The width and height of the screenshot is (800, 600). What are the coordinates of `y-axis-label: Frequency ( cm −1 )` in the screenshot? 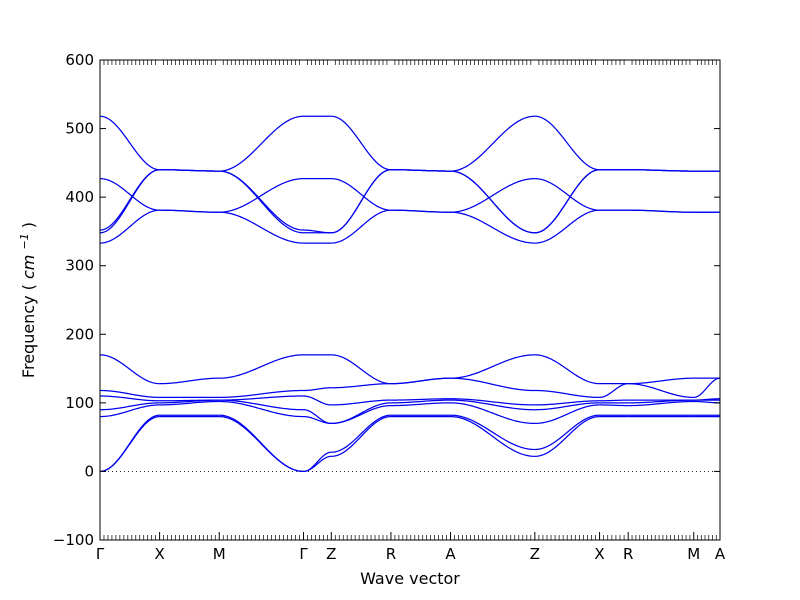 It's located at (28, 300).